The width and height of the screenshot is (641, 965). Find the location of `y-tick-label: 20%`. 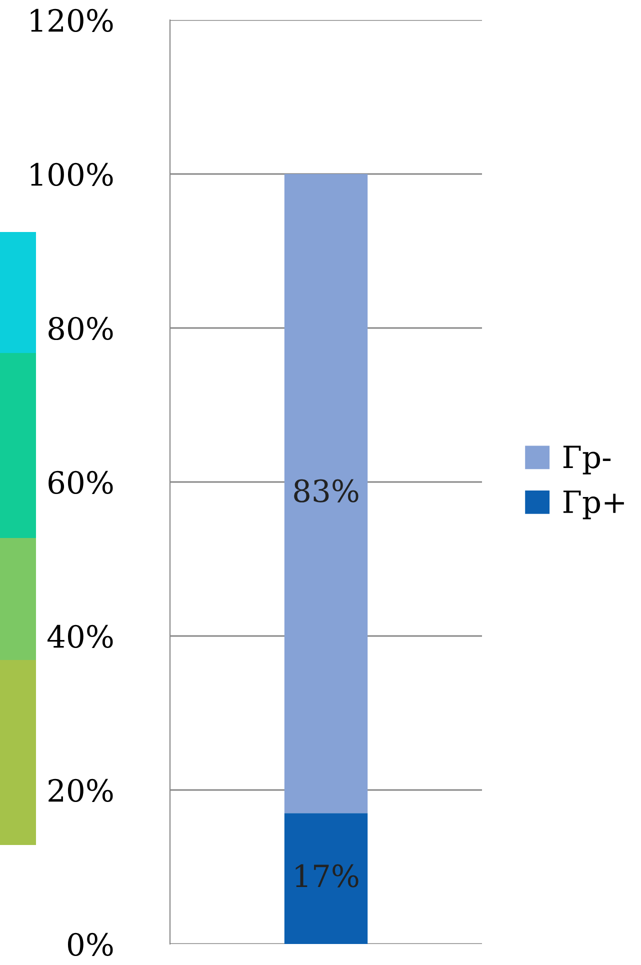

y-tick-label: 20% is located at coordinates (80, 790).